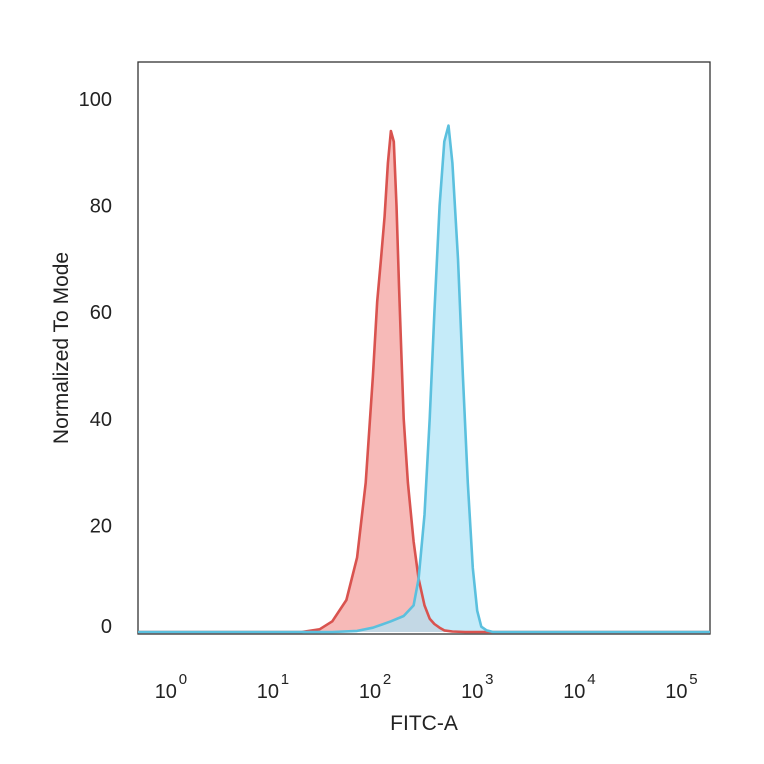 The image size is (764, 764). Describe the element at coordinates (693, 679) in the screenshot. I see `x-tick-label-exponent: 5` at that location.